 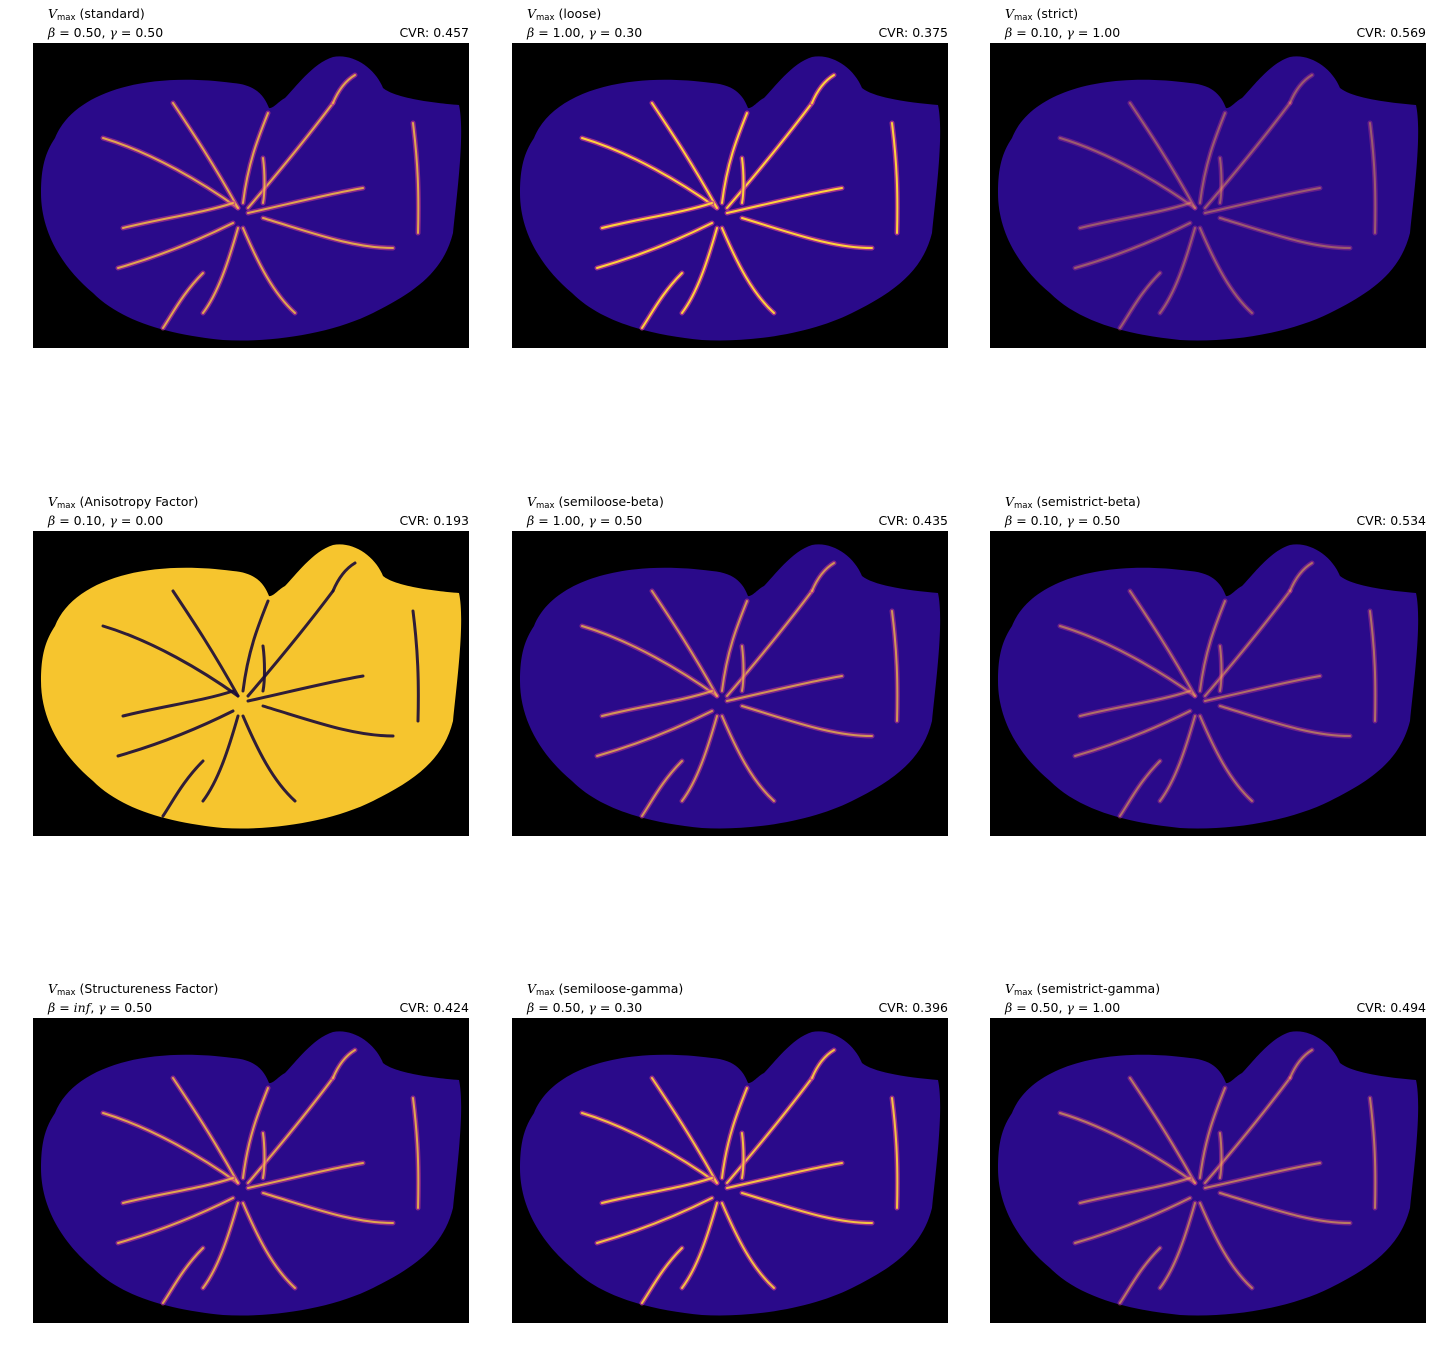 What do you see at coordinates (913, 32) in the screenshot?
I see `cvr-value: CVR: 0.375` at bounding box center [913, 32].